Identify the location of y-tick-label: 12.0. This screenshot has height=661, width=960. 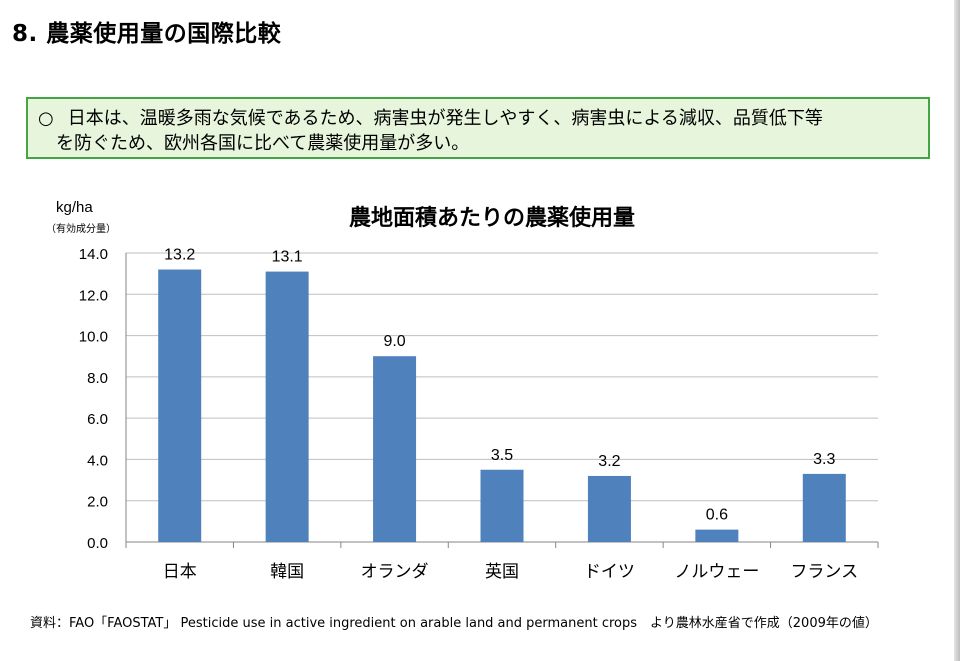
(93, 295).